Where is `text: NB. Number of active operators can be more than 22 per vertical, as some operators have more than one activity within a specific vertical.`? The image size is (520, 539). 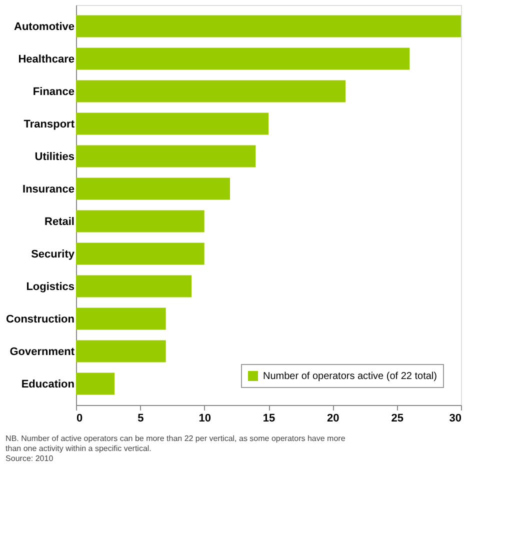 text: NB. Number of active operators can be more than 22 per vertical, as some operators have more than one activity within a specific vertical. is located at coordinates (176, 443).